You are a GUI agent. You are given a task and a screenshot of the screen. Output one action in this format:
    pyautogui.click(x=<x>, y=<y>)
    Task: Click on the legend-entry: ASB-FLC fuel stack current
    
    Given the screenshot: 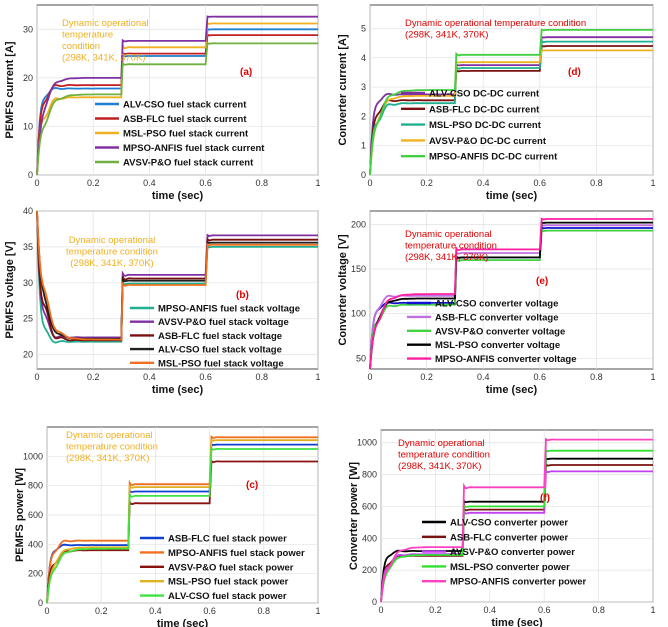 What is the action you would take?
    pyautogui.click(x=185, y=119)
    